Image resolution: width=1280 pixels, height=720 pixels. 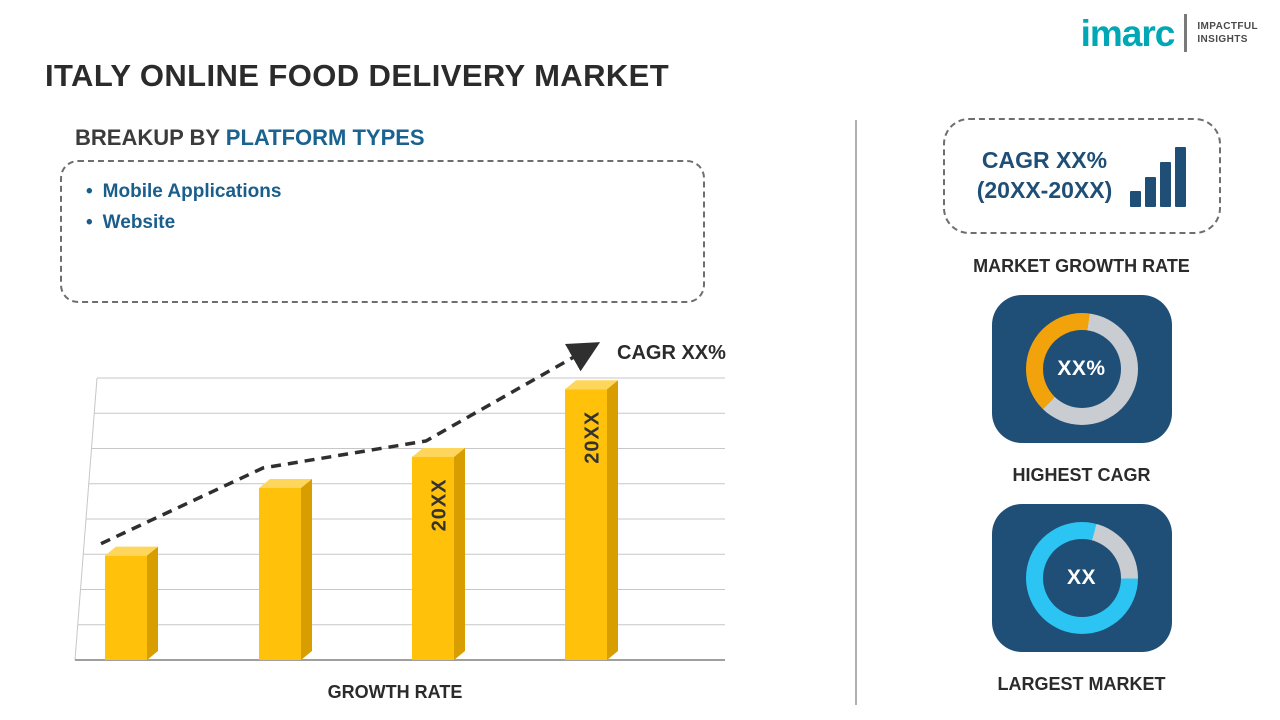 What do you see at coordinates (357, 75) in the screenshot?
I see `page-title: ITALY ONLINE FOOD DELIVERY MARKET` at bounding box center [357, 75].